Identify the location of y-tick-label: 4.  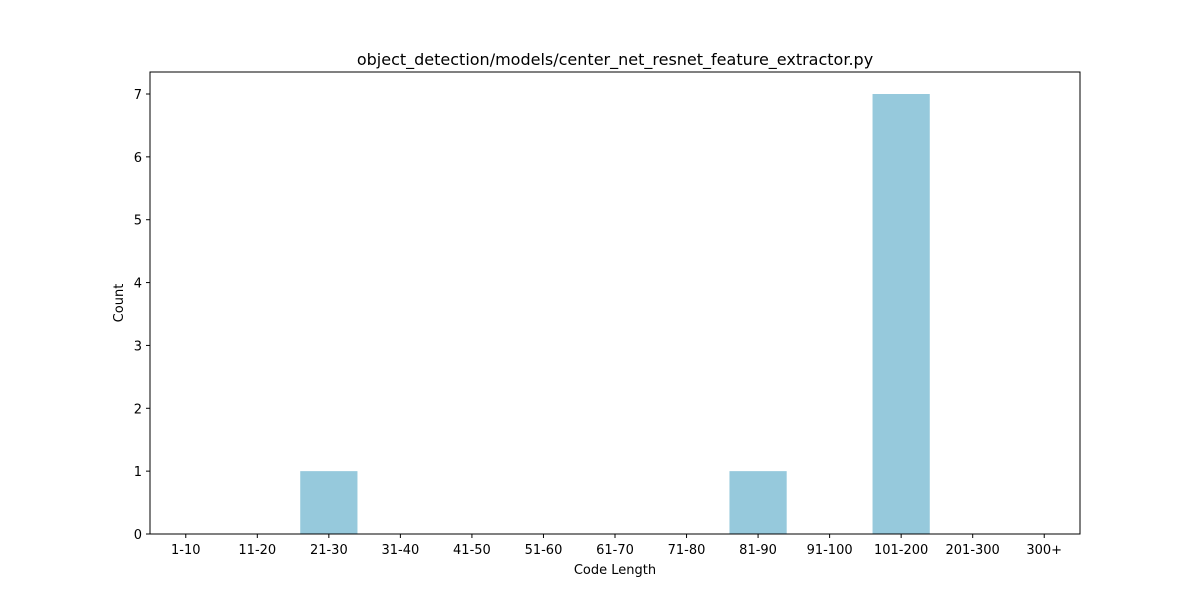
(138, 284).